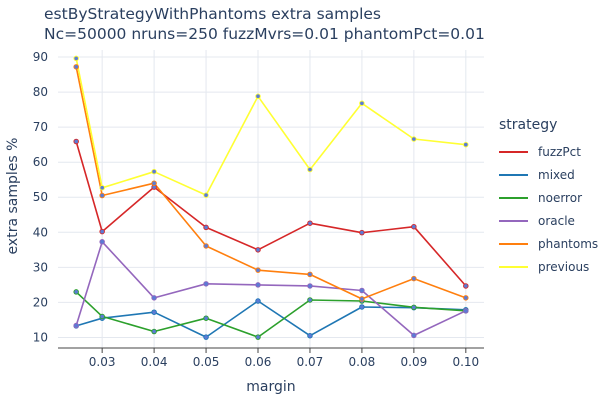 This screenshot has width=600, height=400. Describe the element at coordinates (258, 362) in the screenshot. I see `x-tick-label: 0.06` at that location.